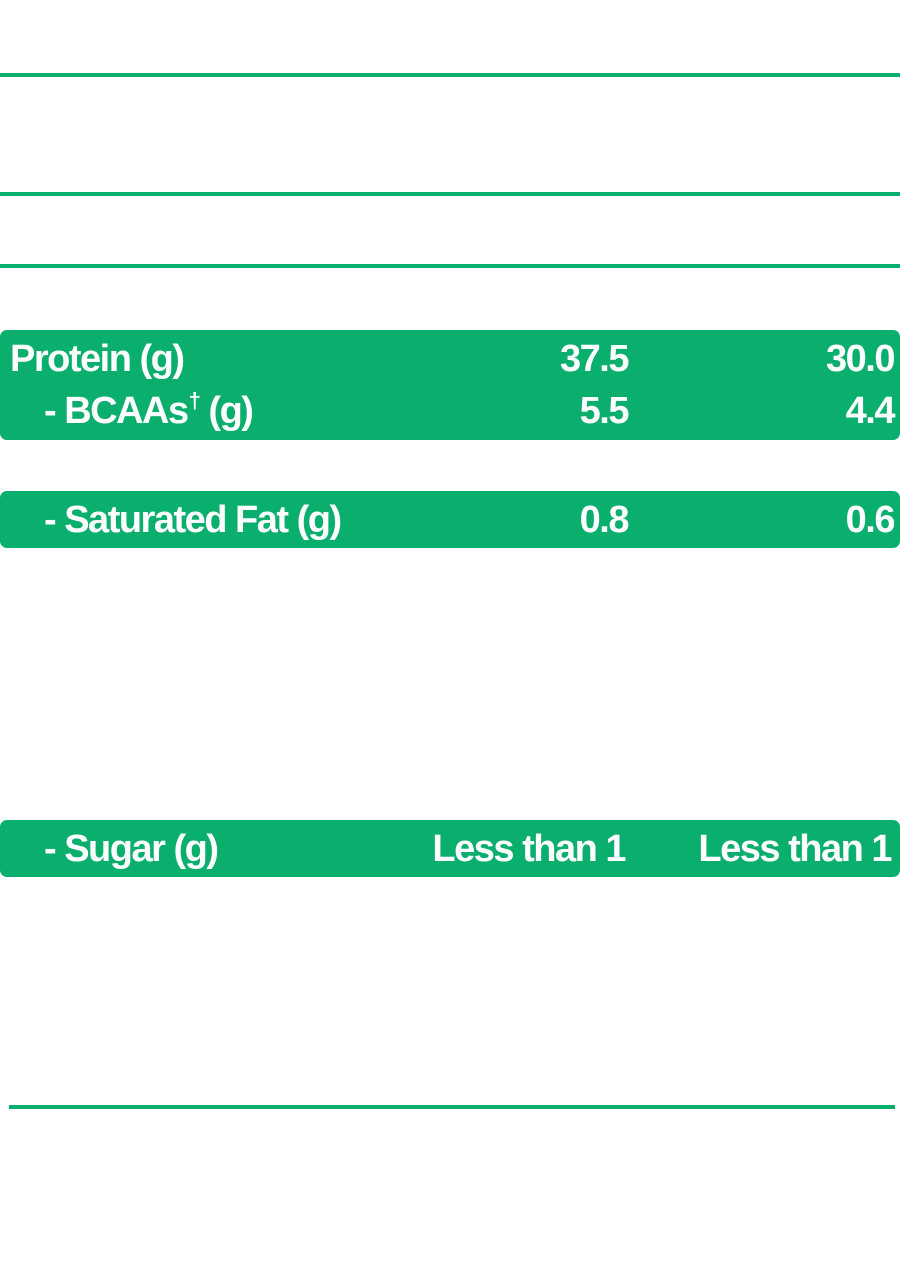 Image resolution: width=900 pixels, height=1278 pixels. What do you see at coordinates (529, 849) in the screenshot?
I see `nutrient-value-column-1: Less than 1` at bounding box center [529, 849].